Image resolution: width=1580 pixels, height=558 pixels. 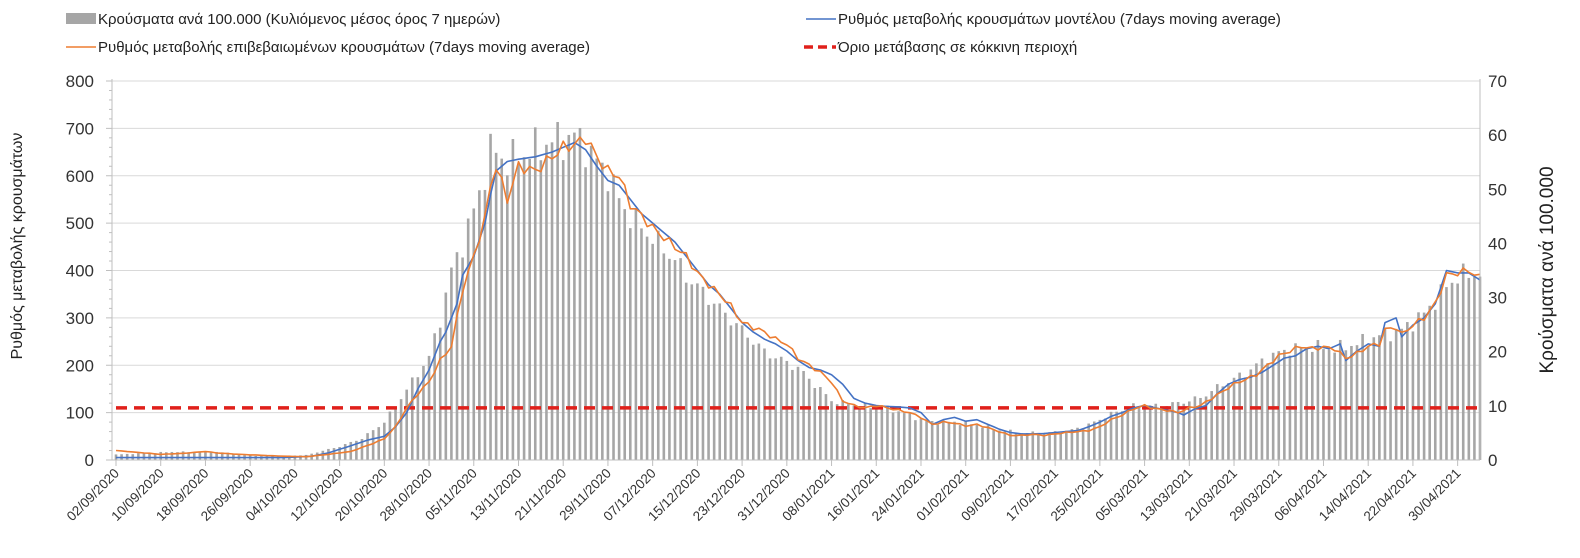 I want to click on legend-swatch-bars, so click(x=81, y=18).